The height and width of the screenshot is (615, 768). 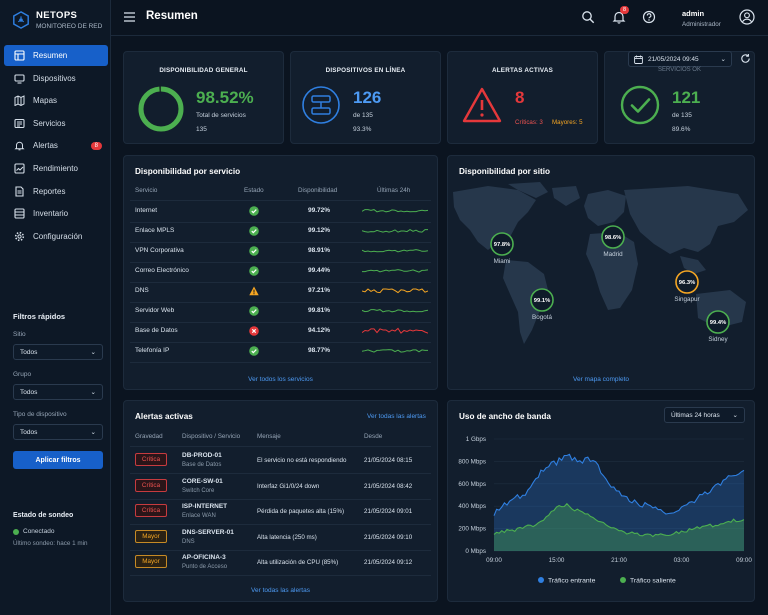 I want to click on severity-badge: Mayor, so click(x=151, y=561).